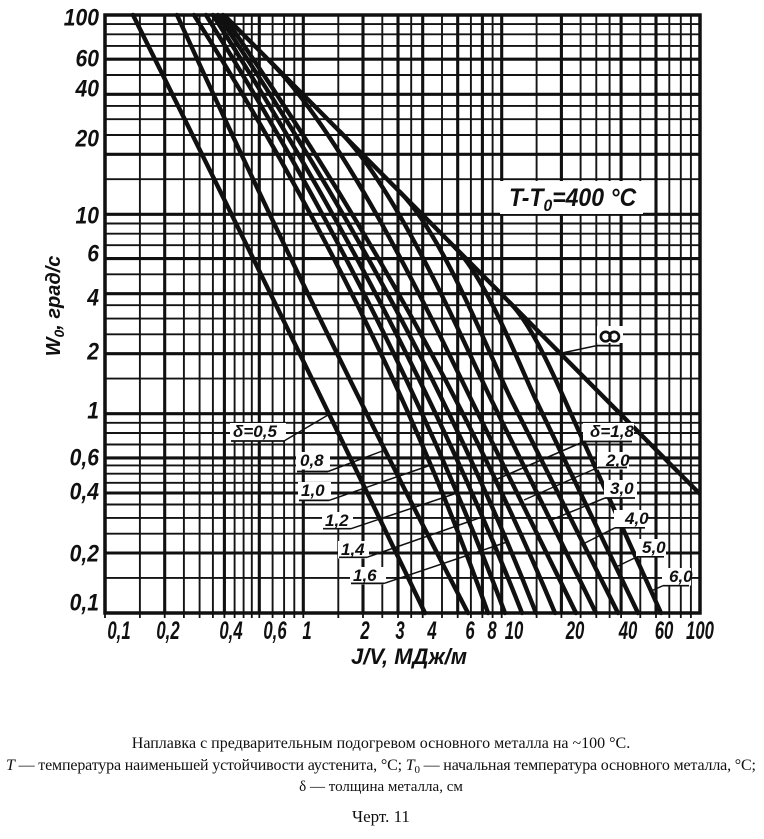 The height and width of the screenshot is (839, 764). I want to click on svg-text: δ=1,8, so click(612, 431).